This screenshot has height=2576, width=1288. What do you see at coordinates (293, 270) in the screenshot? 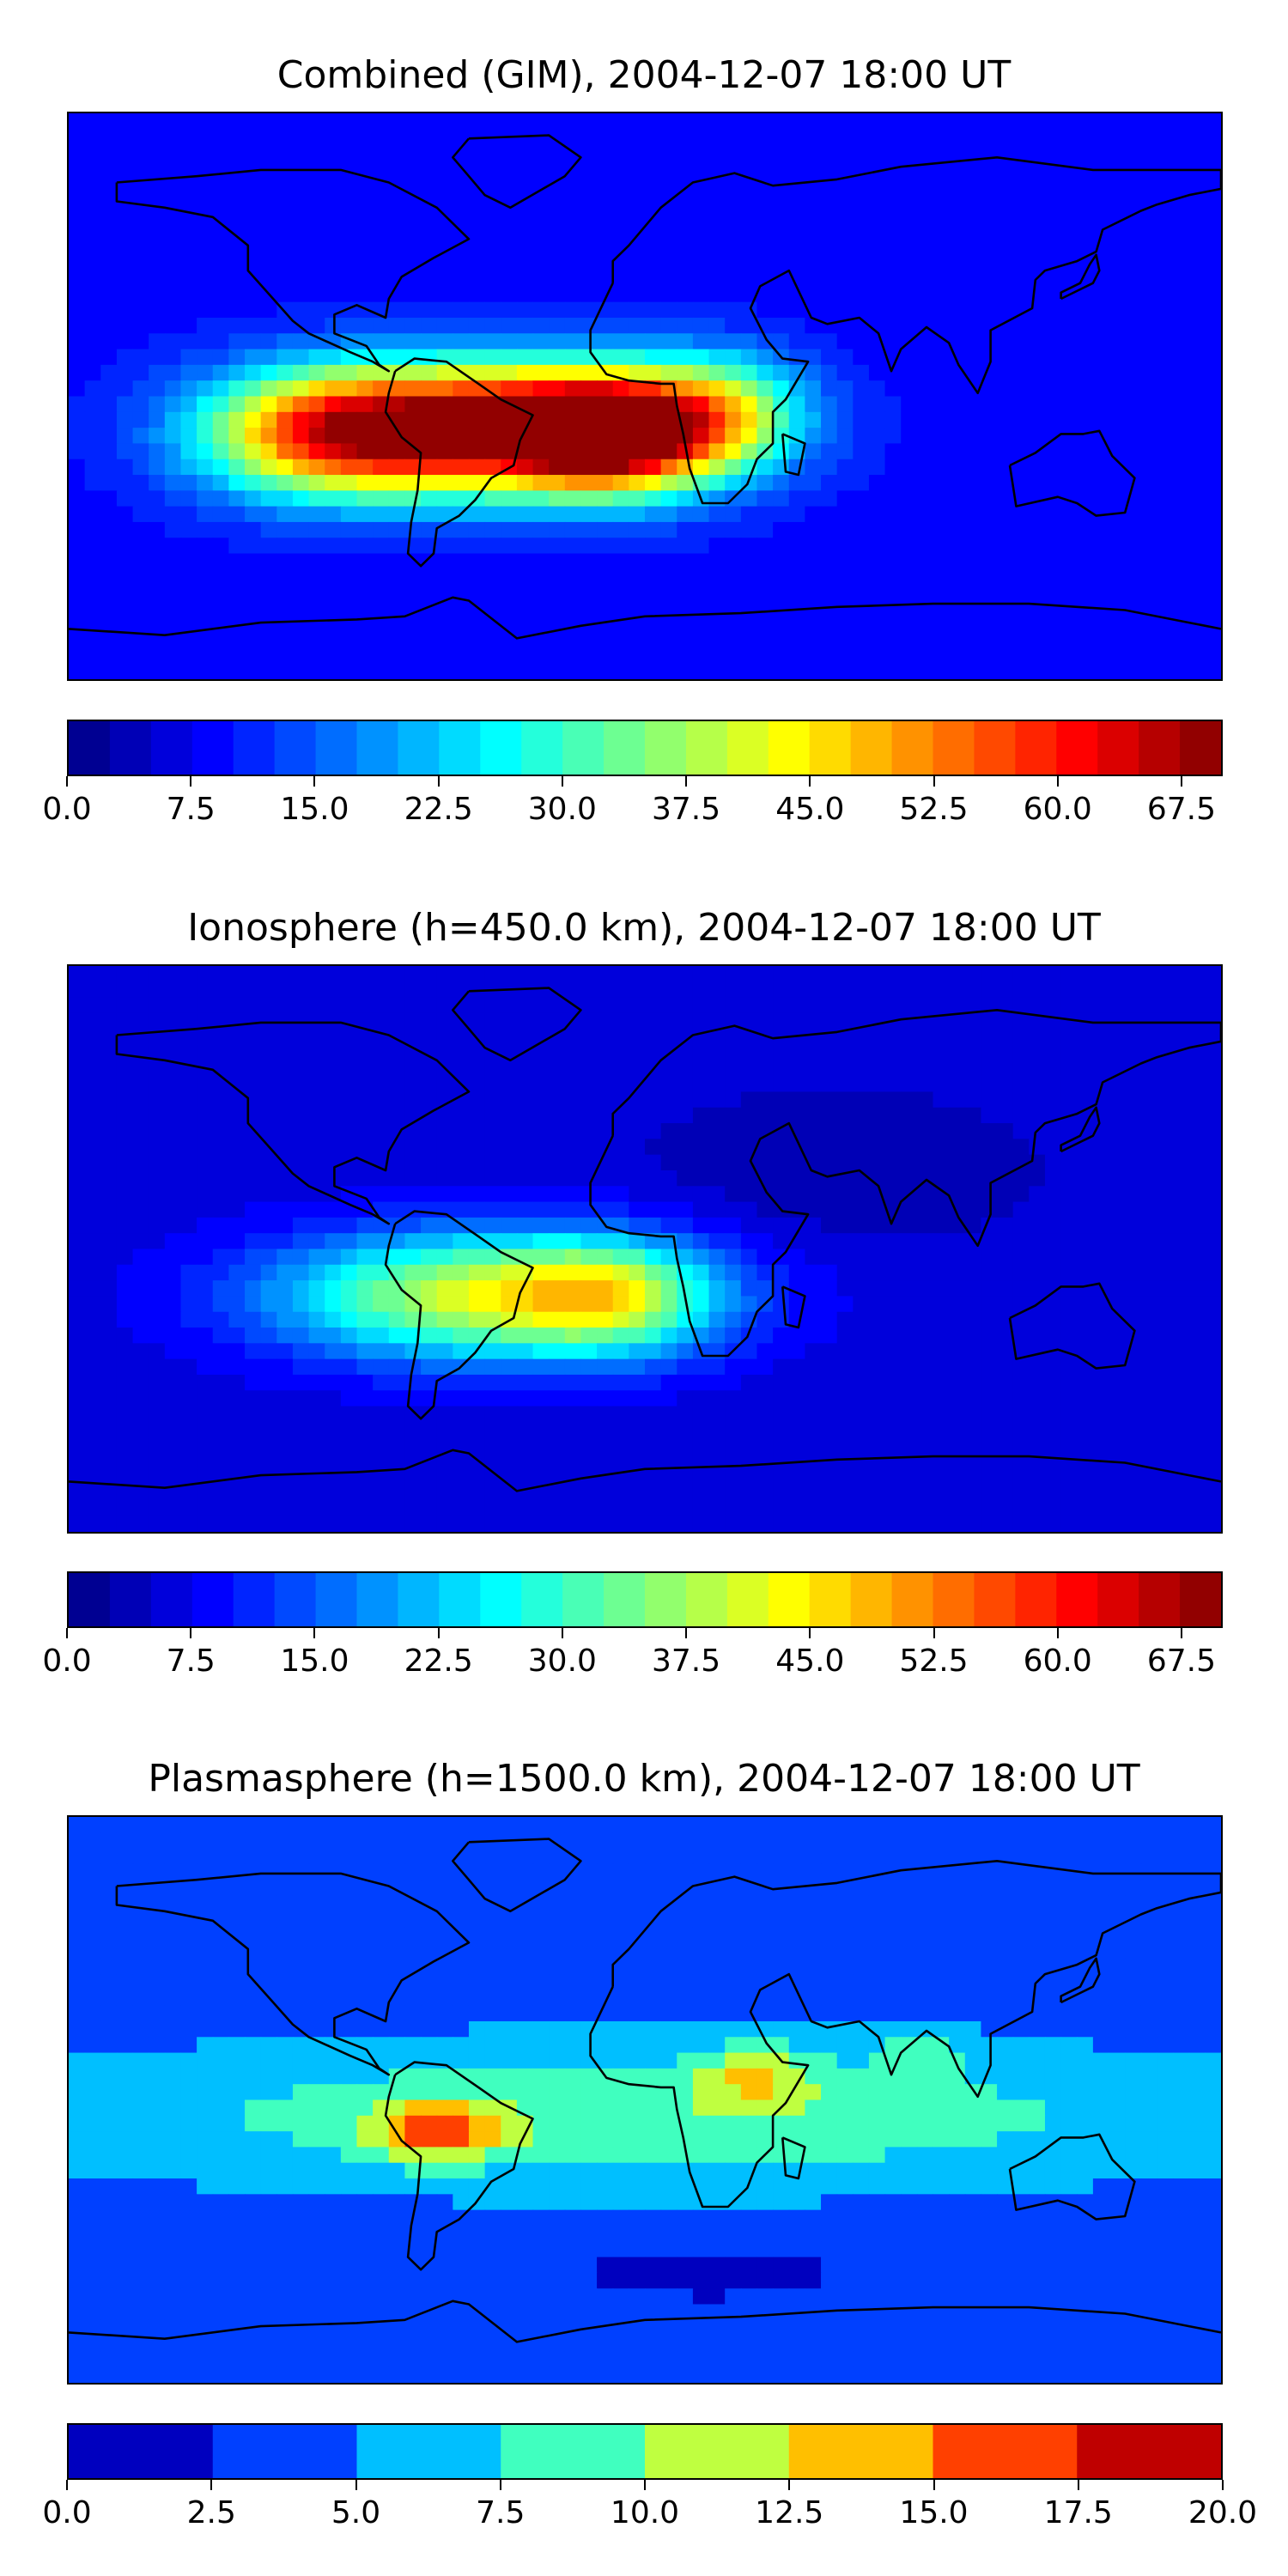
I see `north-america-coastline` at bounding box center [293, 270].